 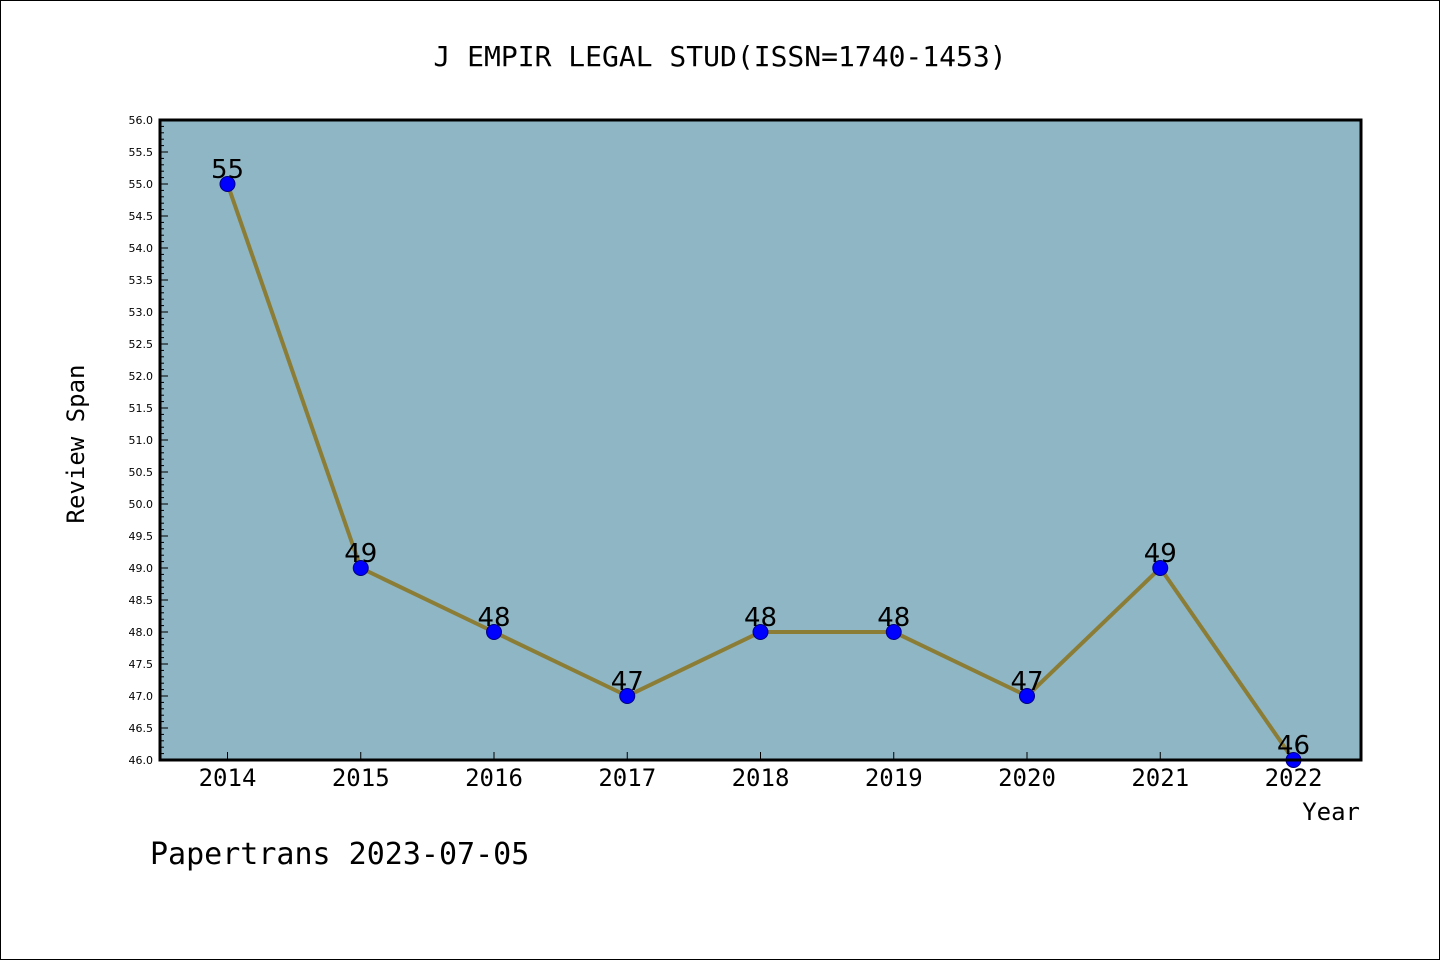 I want to click on y-tick-label: 52.0, so click(x=141, y=376).